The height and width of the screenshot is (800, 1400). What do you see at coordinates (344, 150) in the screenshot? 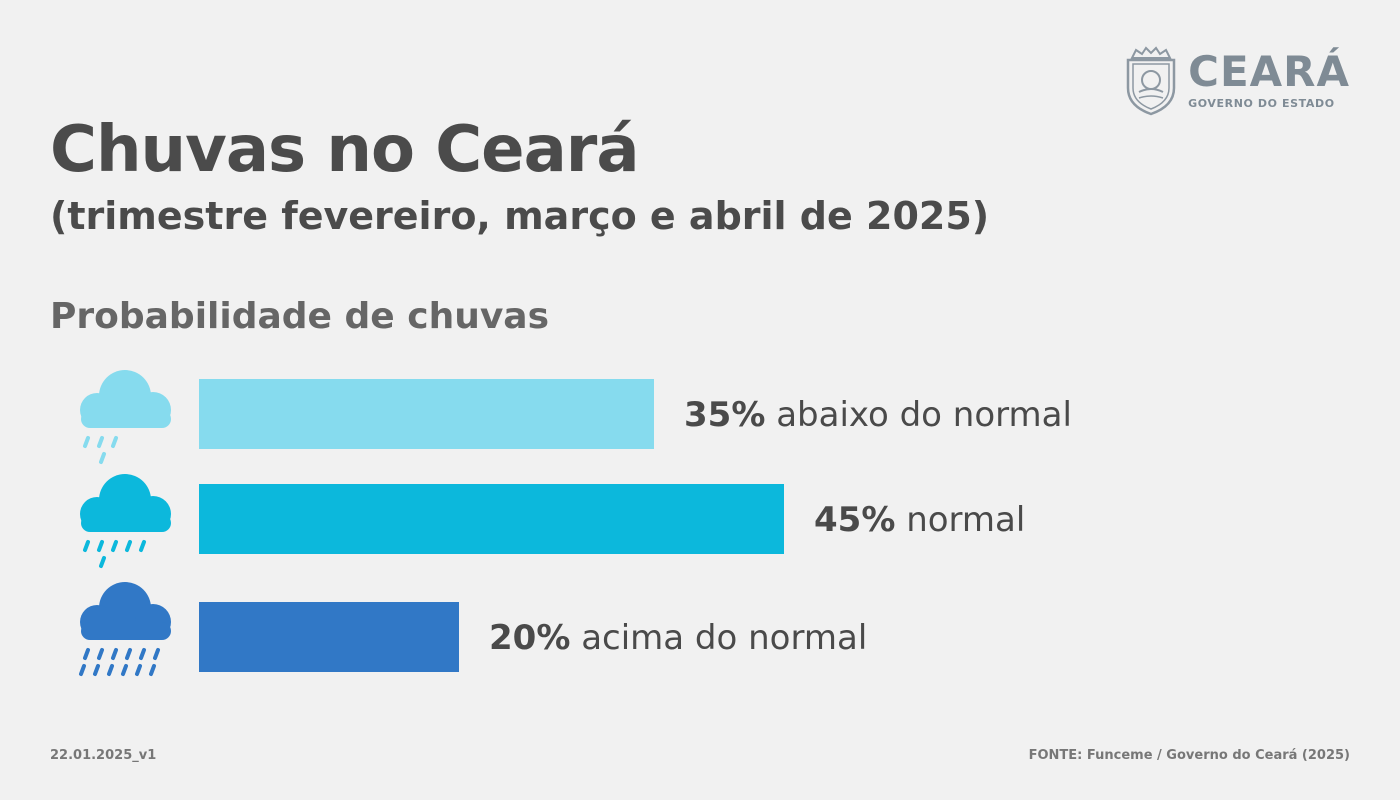
I see `page-title: Chuvas no Ceará` at bounding box center [344, 150].